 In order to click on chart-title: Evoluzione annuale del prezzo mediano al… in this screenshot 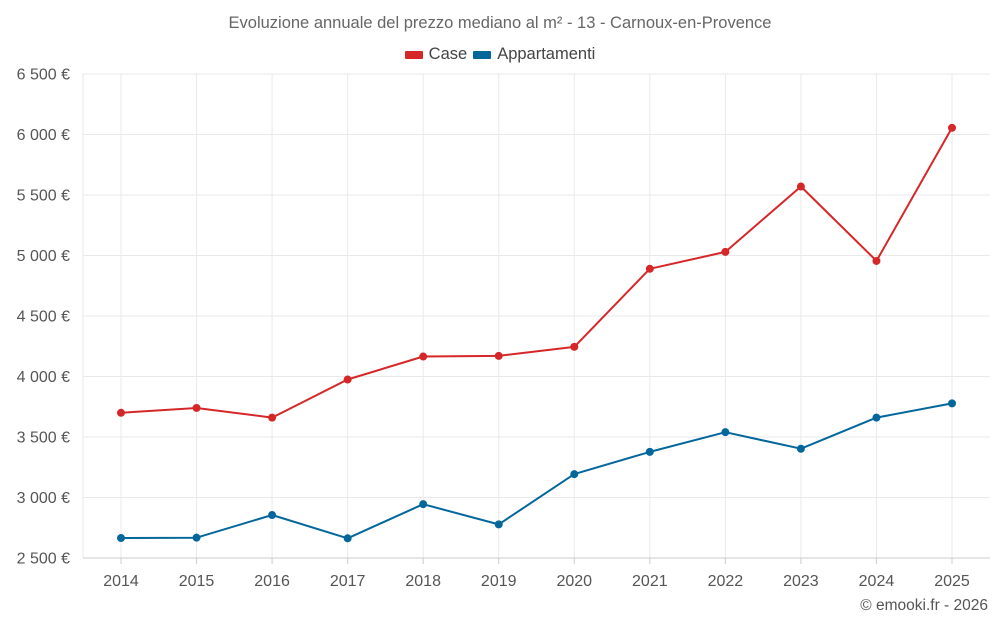, I will do `click(500, 23)`.